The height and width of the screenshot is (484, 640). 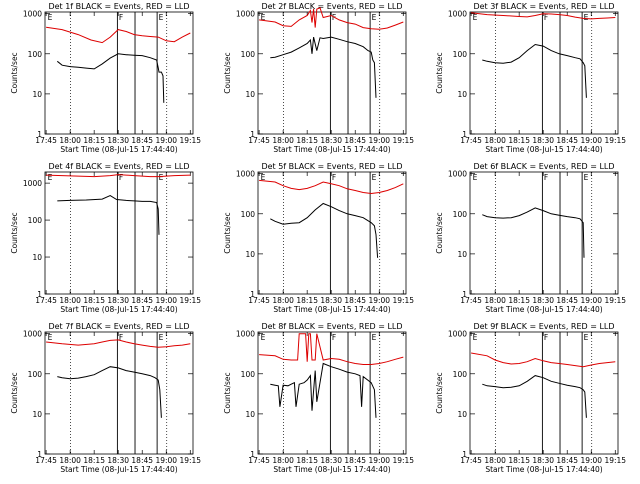 What do you see at coordinates (118, 326) in the screenshot?
I see `chart-title: Det 7f BLACK = Events, RED = LLD` at bounding box center [118, 326].